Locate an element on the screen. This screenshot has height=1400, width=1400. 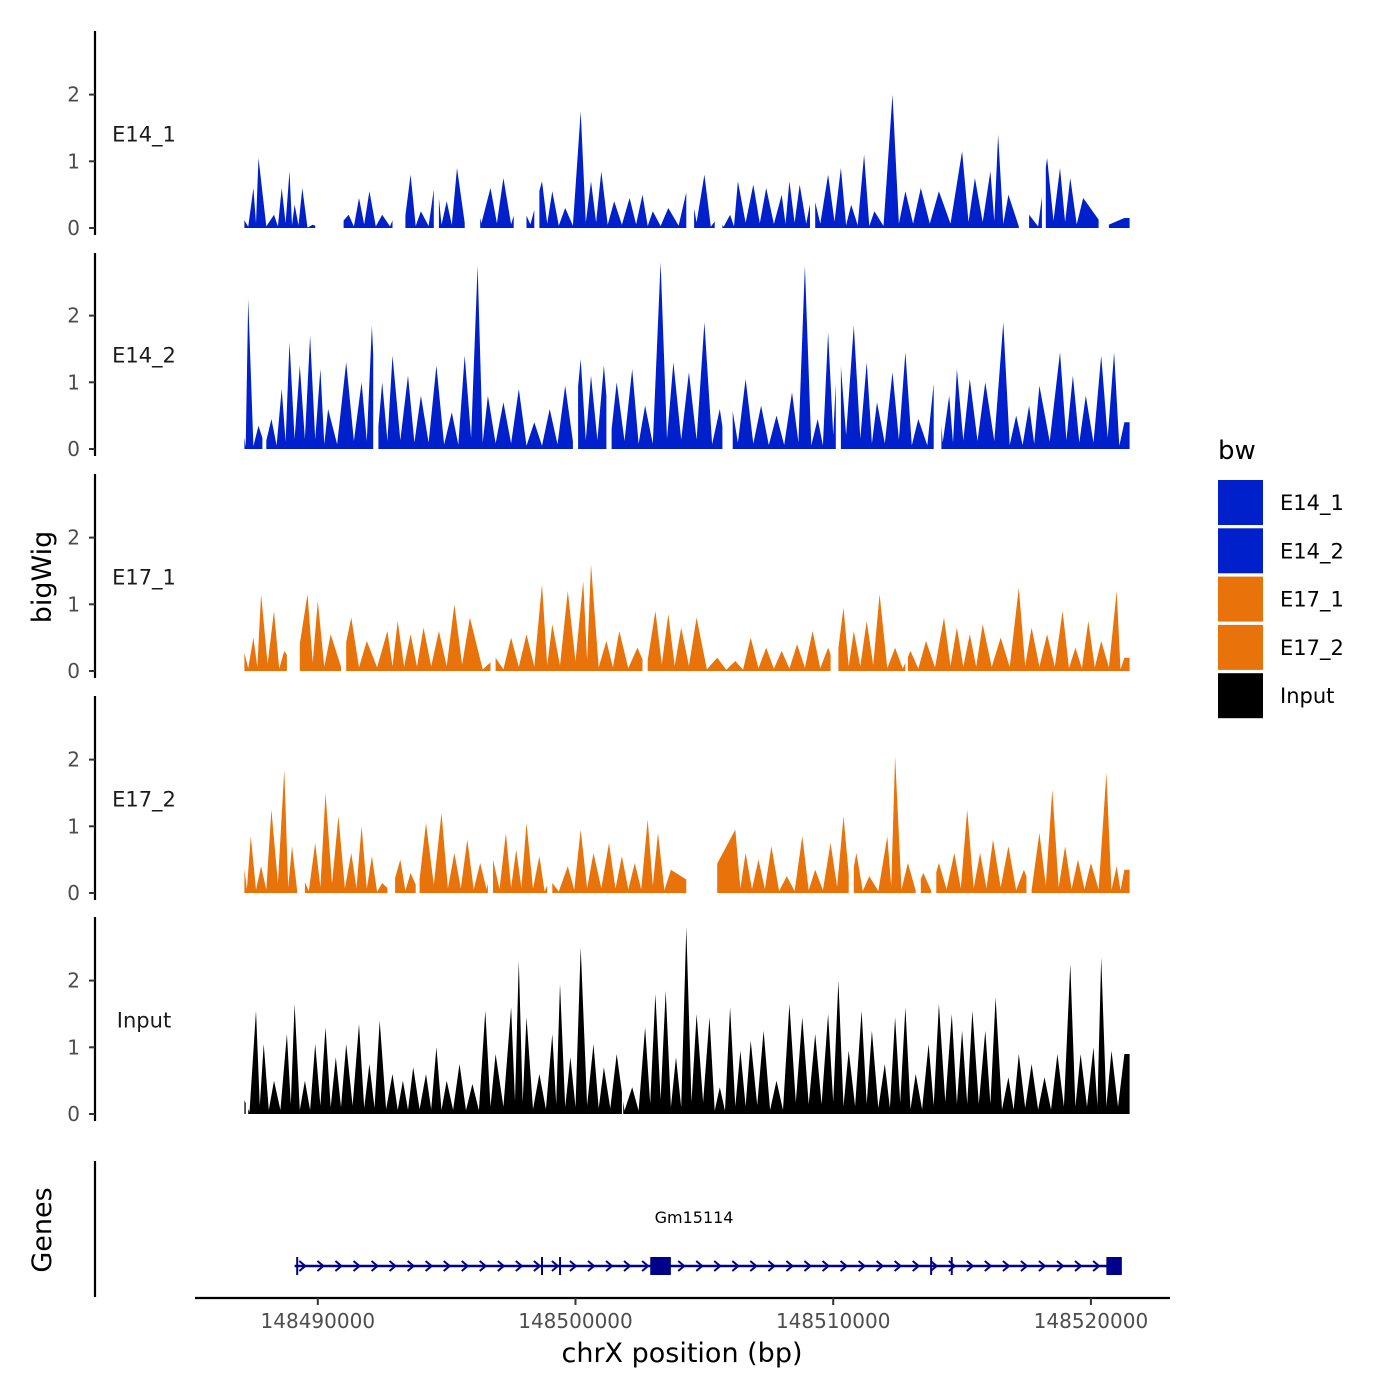
legend-label-E14_1: E14_1 is located at coordinates (1312, 503).